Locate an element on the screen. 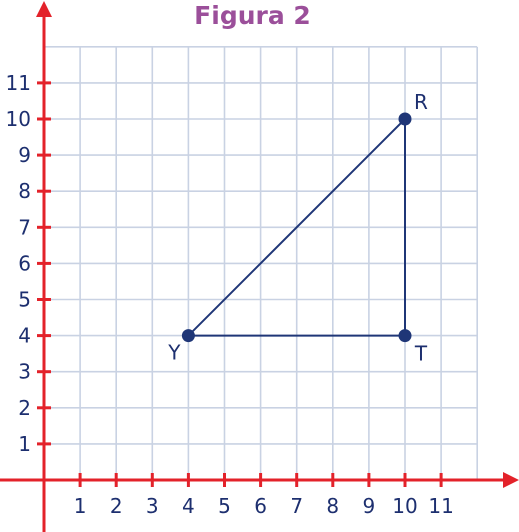 The width and height of the screenshot is (519, 532). x-tick-label: 4 is located at coordinates (188, 506).